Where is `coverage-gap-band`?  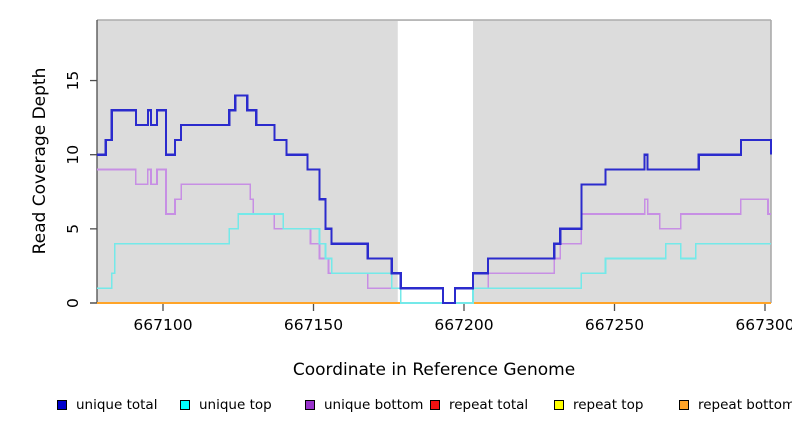 coverage-gap-band is located at coordinates (435, 162).